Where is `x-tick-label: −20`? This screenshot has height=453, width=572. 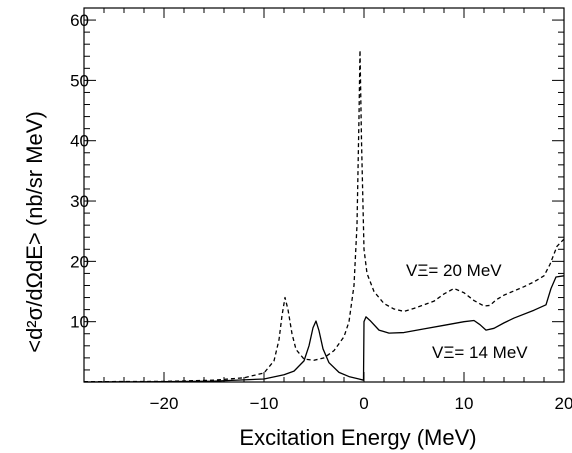 x-tick-label: −20 is located at coordinates (164, 403).